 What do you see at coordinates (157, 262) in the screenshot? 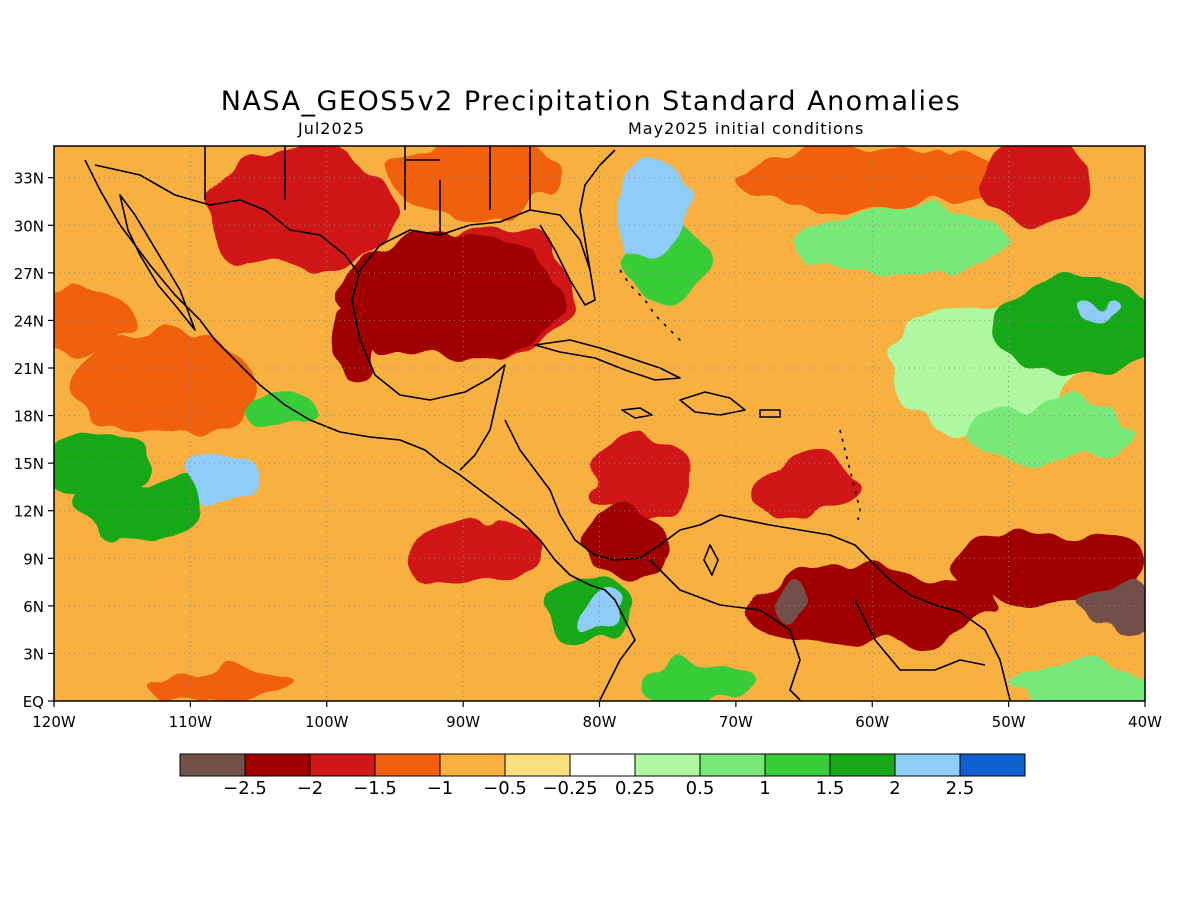
I see `coastline-baja` at bounding box center [157, 262].